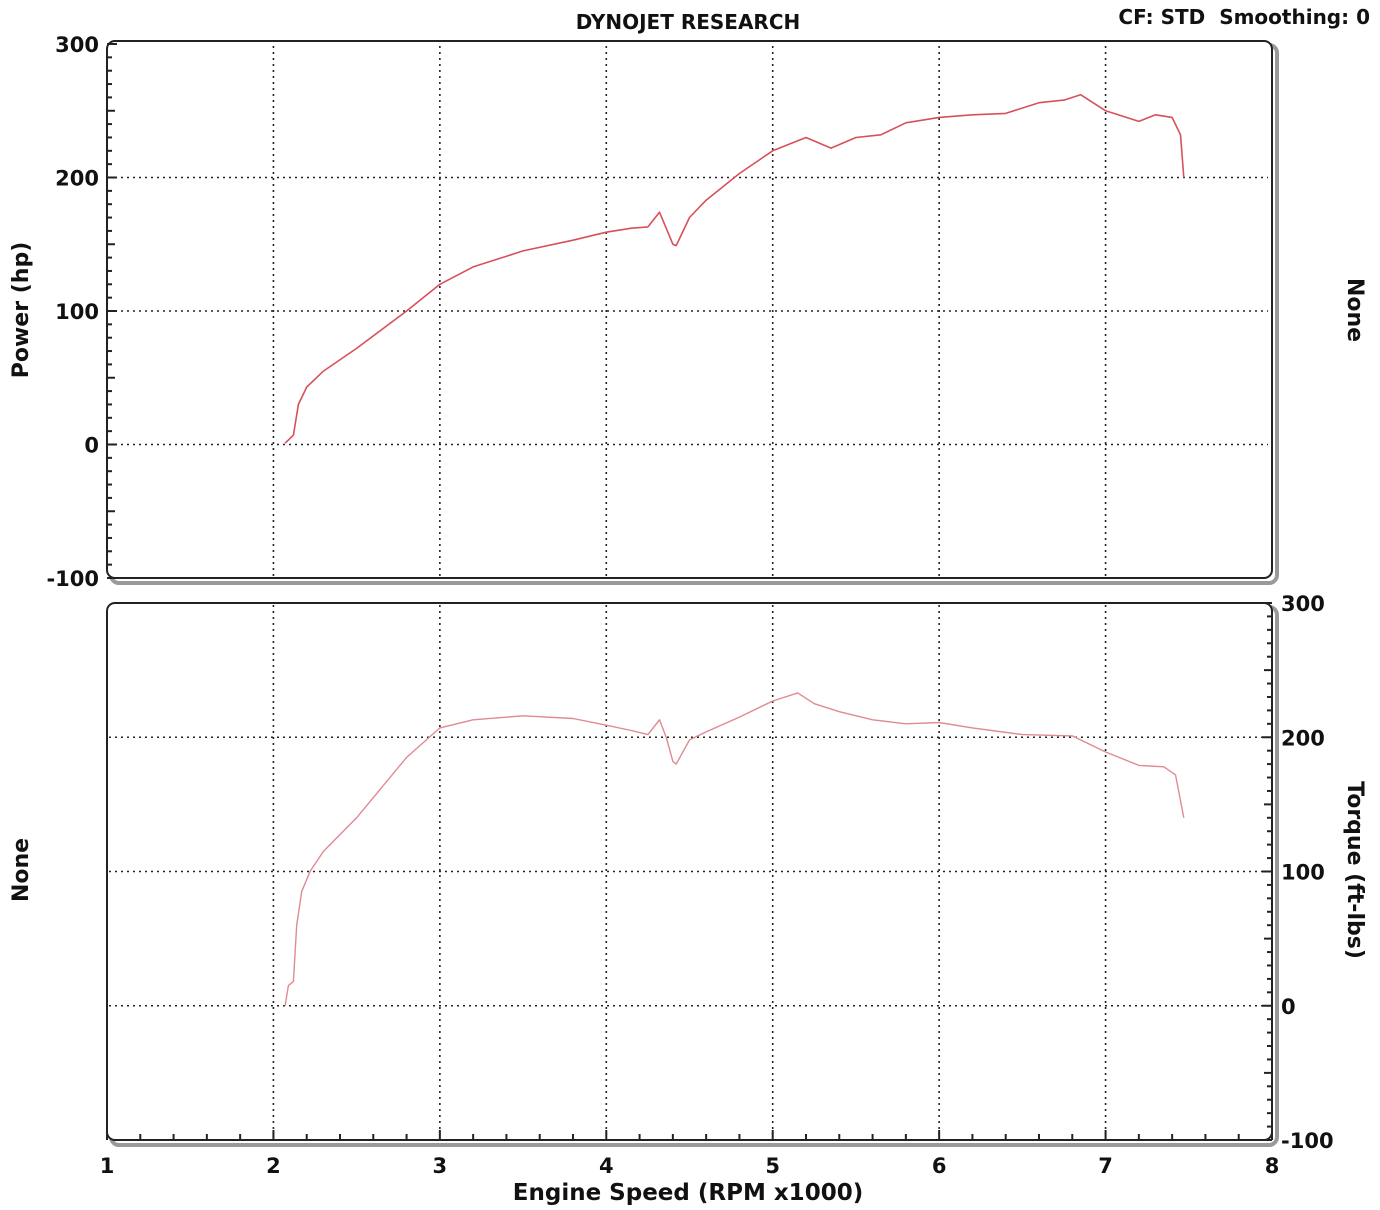 The height and width of the screenshot is (1210, 1380). What do you see at coordinates (1354, 870) in the screenshot?
I see `torque-axis-label: Torque (ft-lbs)` at bounding box center [1354, 870].